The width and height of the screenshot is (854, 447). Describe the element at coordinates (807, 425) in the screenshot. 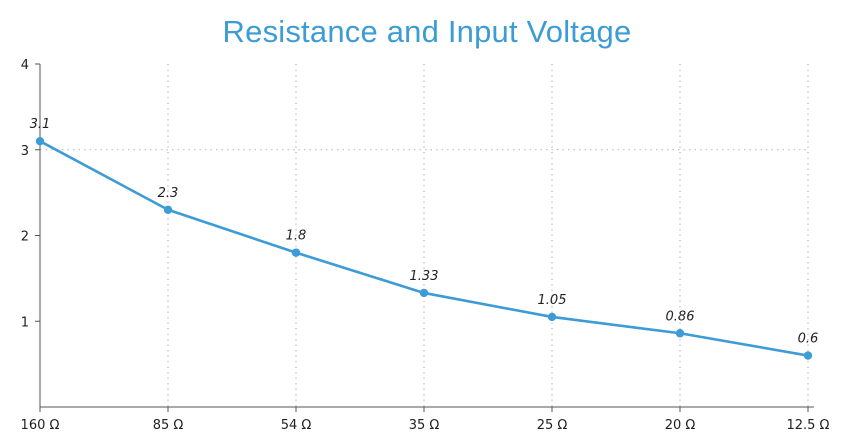

I see `x-tick-label: 12.5 Ω` at that location.